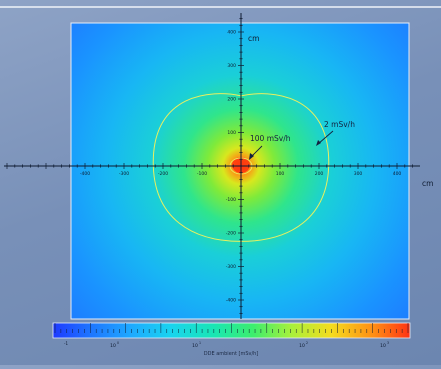 The height and width of the screenshot is (369, 441). Describe the element at coordinates (231, 301) in the screenshot. I see `y-tick-label: -400` at that location.